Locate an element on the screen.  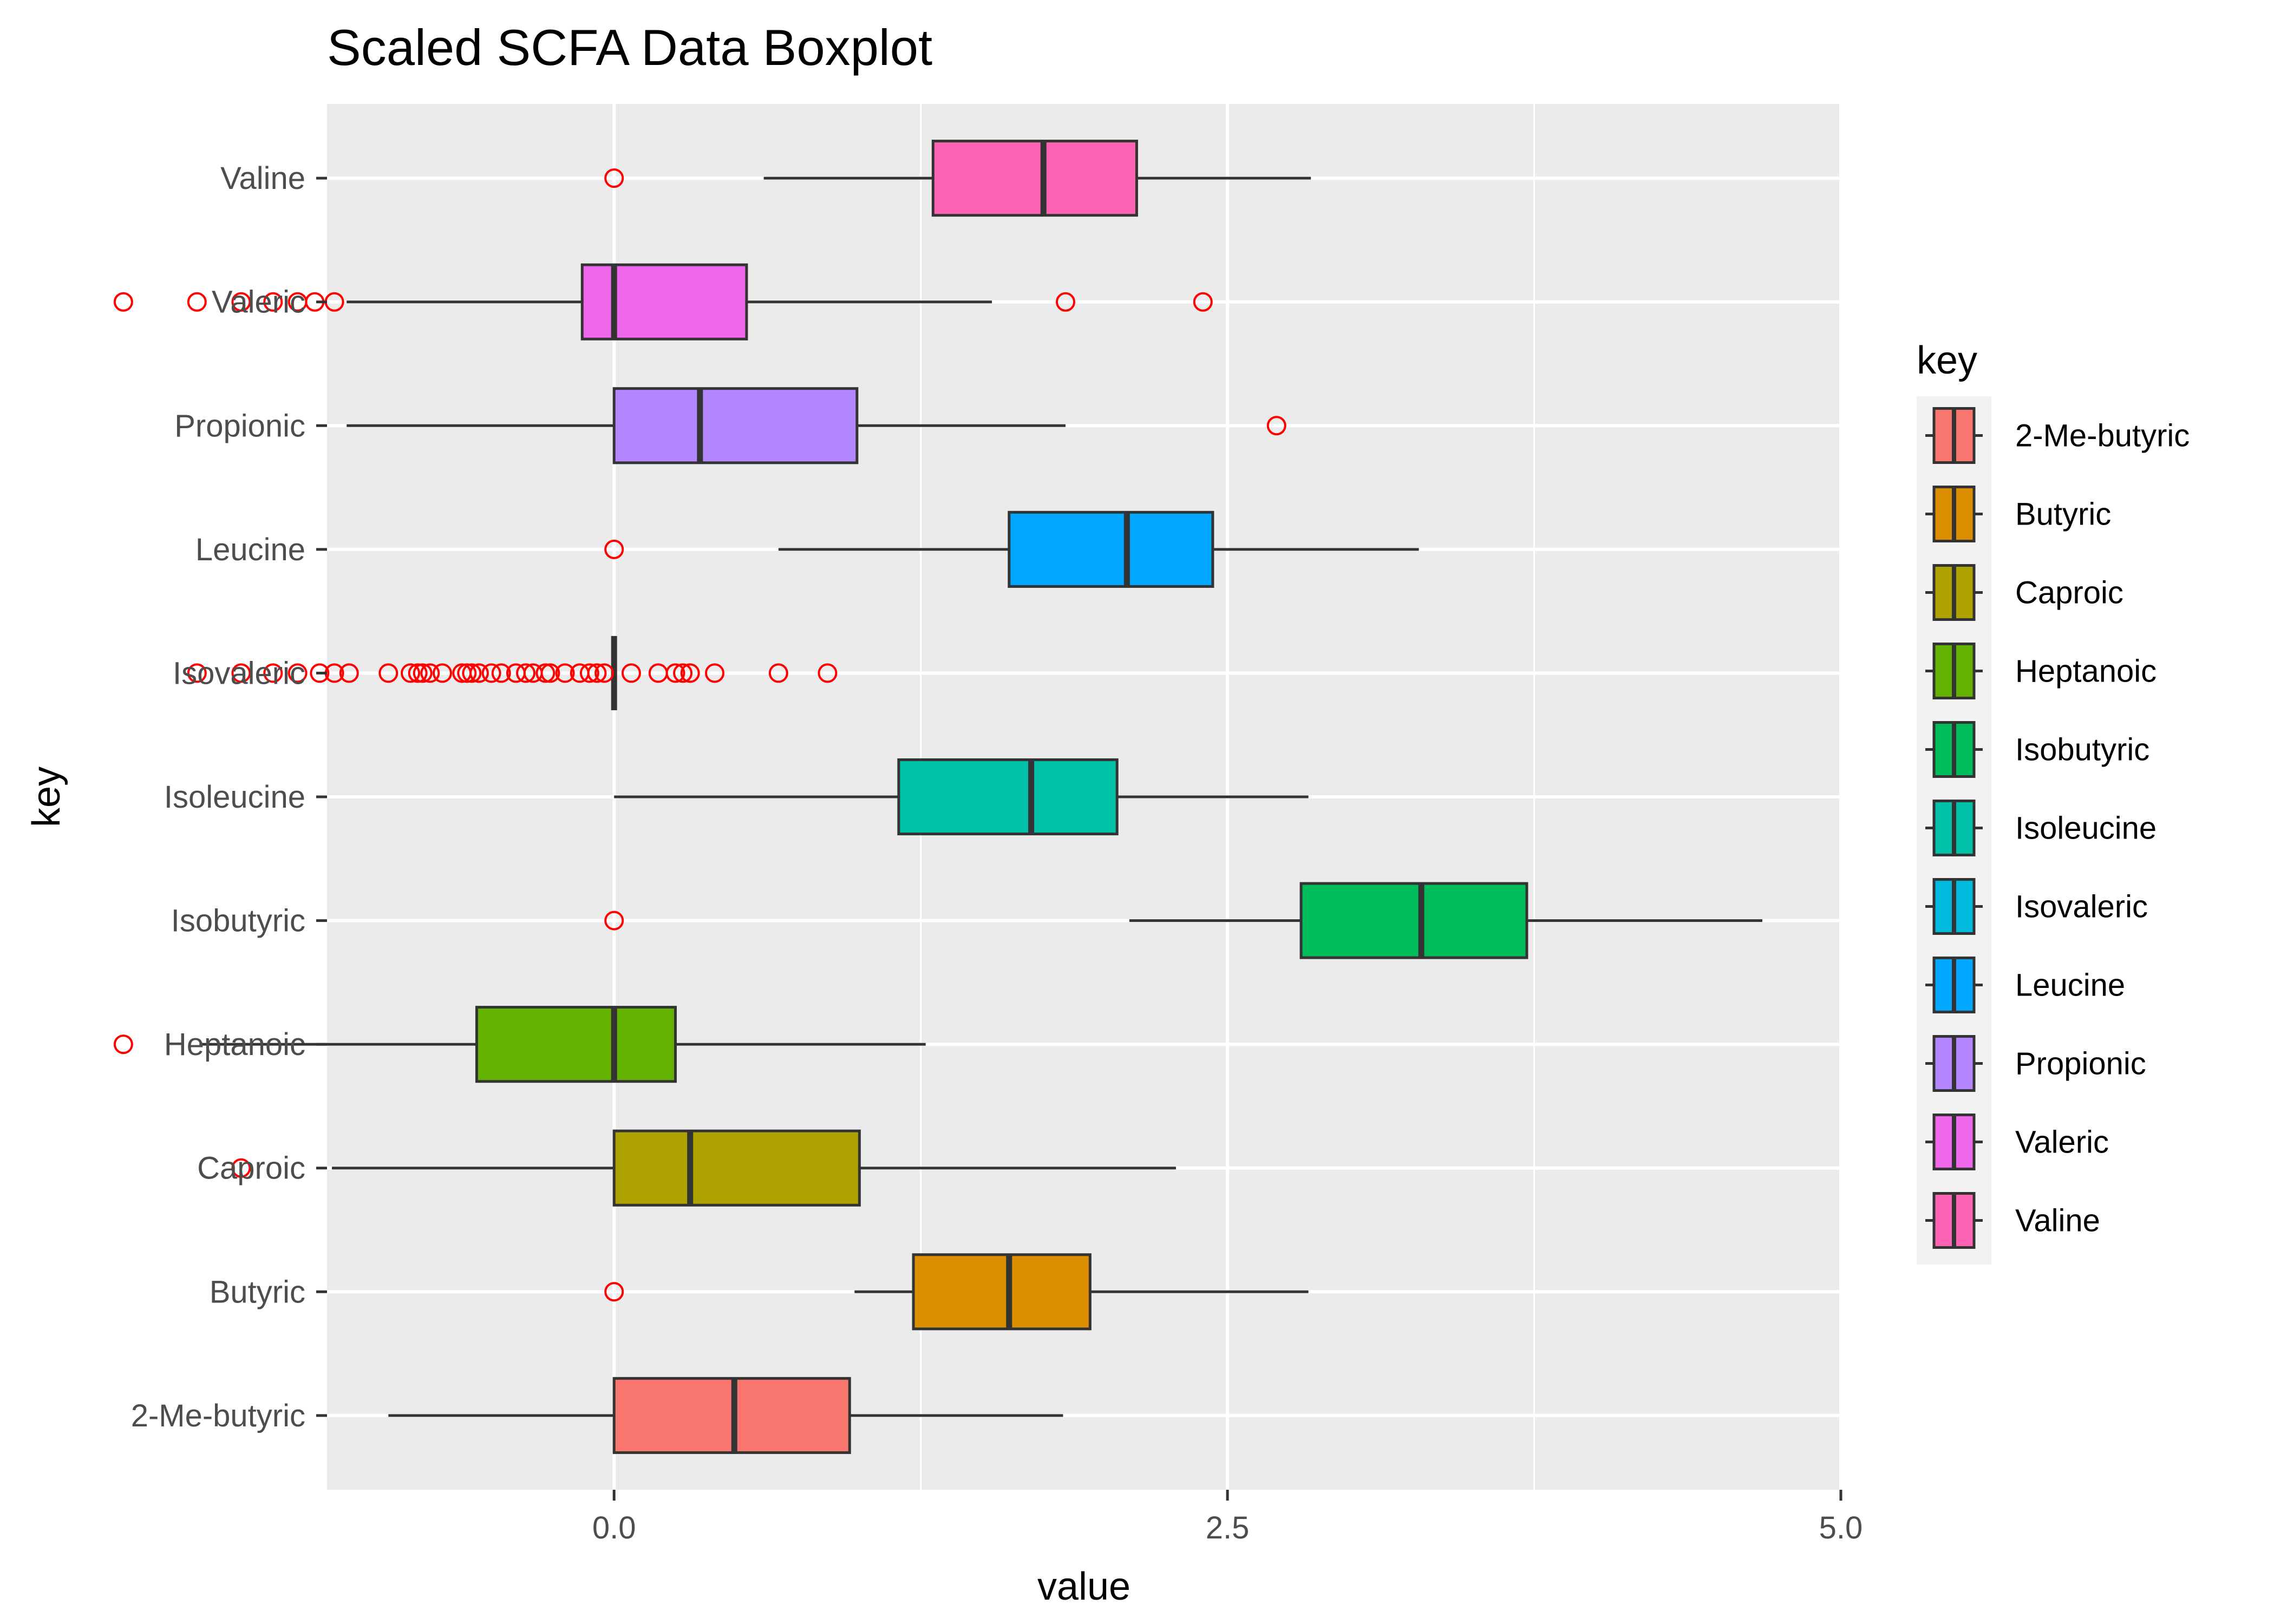
y-tick-label: Caproic is located at coordinates (251, 1168).